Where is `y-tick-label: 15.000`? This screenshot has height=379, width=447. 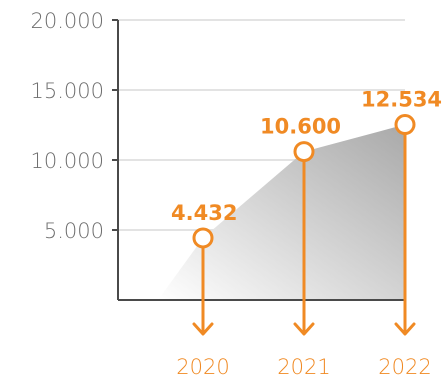 y-tick-label: 15.000 is located at coordinates (67, 91).